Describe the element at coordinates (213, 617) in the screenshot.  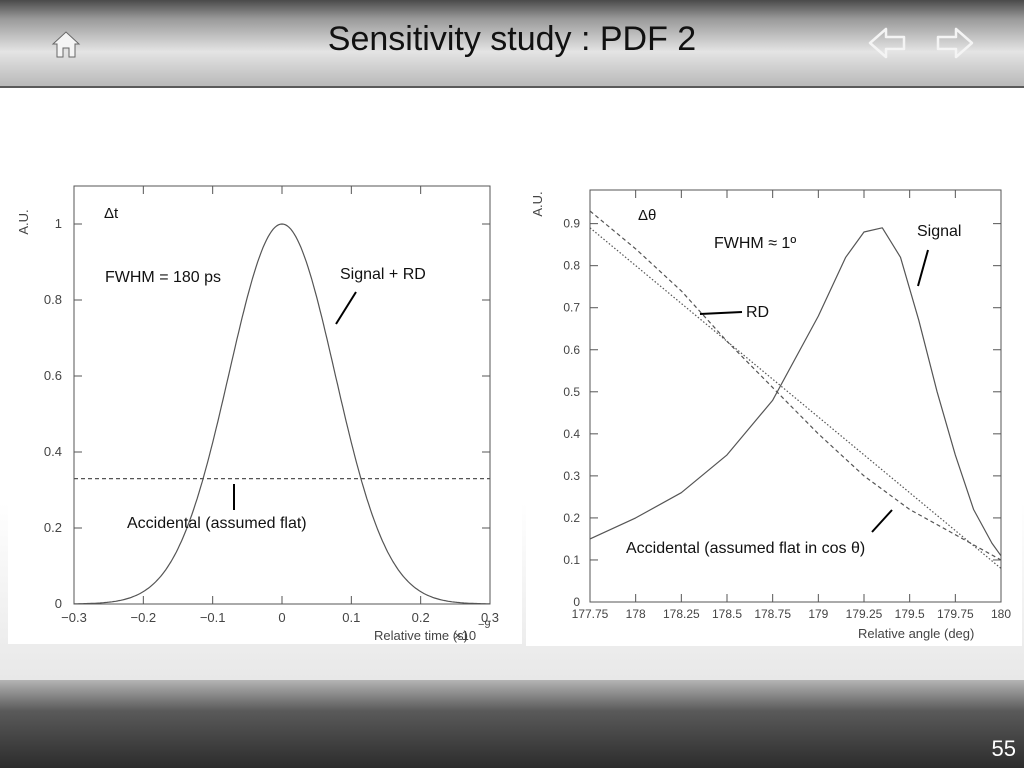
I see `x-tick-label: −0.1` at that location.